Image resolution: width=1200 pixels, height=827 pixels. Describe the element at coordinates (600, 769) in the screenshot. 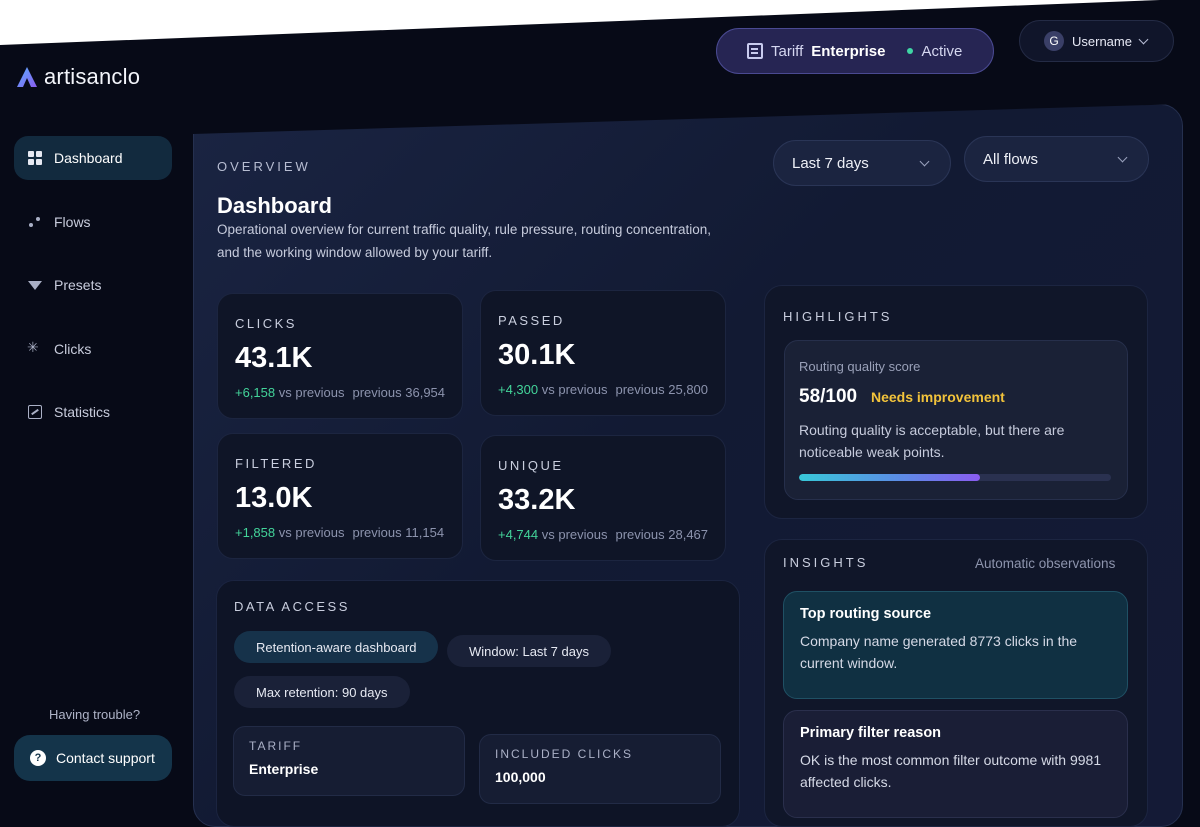

I see `included-clicks-card: INCLUDED CLICKS 100,000` at that location.